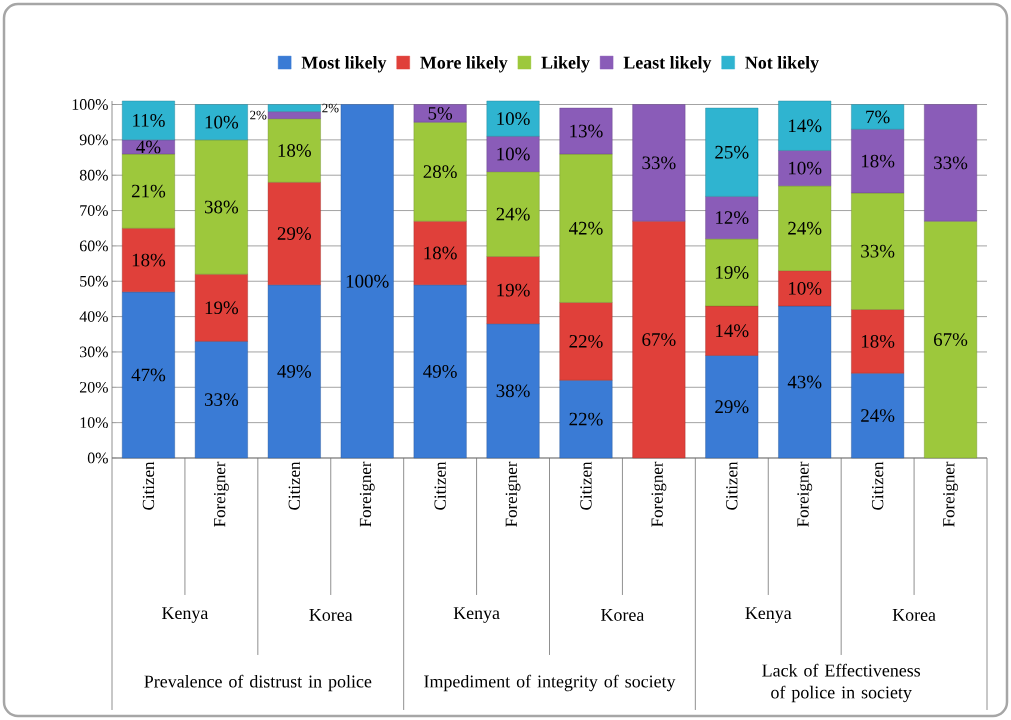 The image size is (1011, 720). I want to click on legend-label: Least likely, so click(667, 64).